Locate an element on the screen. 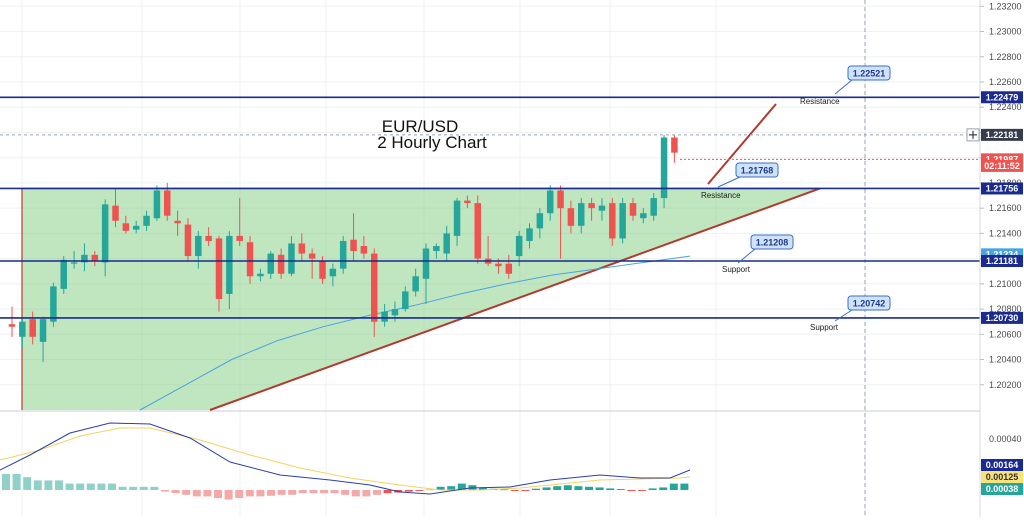  indicator-pane is located at coordinates (345, 461).